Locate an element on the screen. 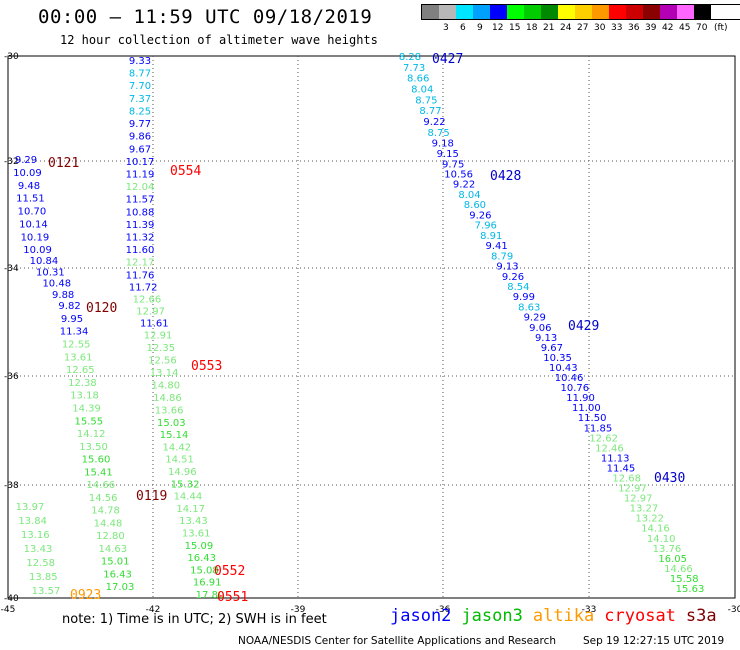  wave-height-value: 9.67 is located at coordinates (140, 149).